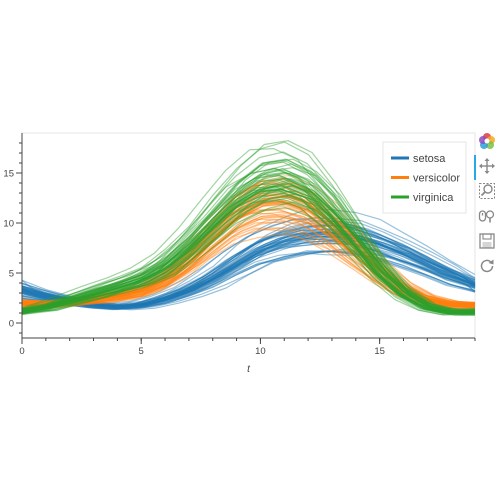 The width and height of the screenshot is (500, 500). I want to click on legend-item: versicolor, so click(425, 179).